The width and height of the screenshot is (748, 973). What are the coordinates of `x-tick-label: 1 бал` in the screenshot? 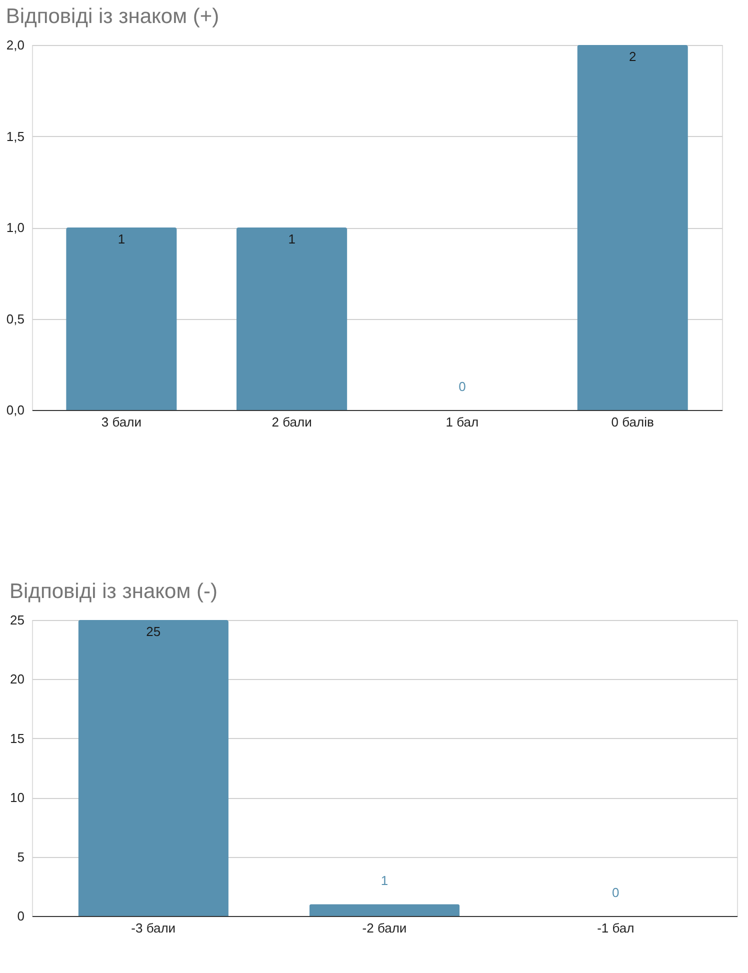 It's located at (462, 422).